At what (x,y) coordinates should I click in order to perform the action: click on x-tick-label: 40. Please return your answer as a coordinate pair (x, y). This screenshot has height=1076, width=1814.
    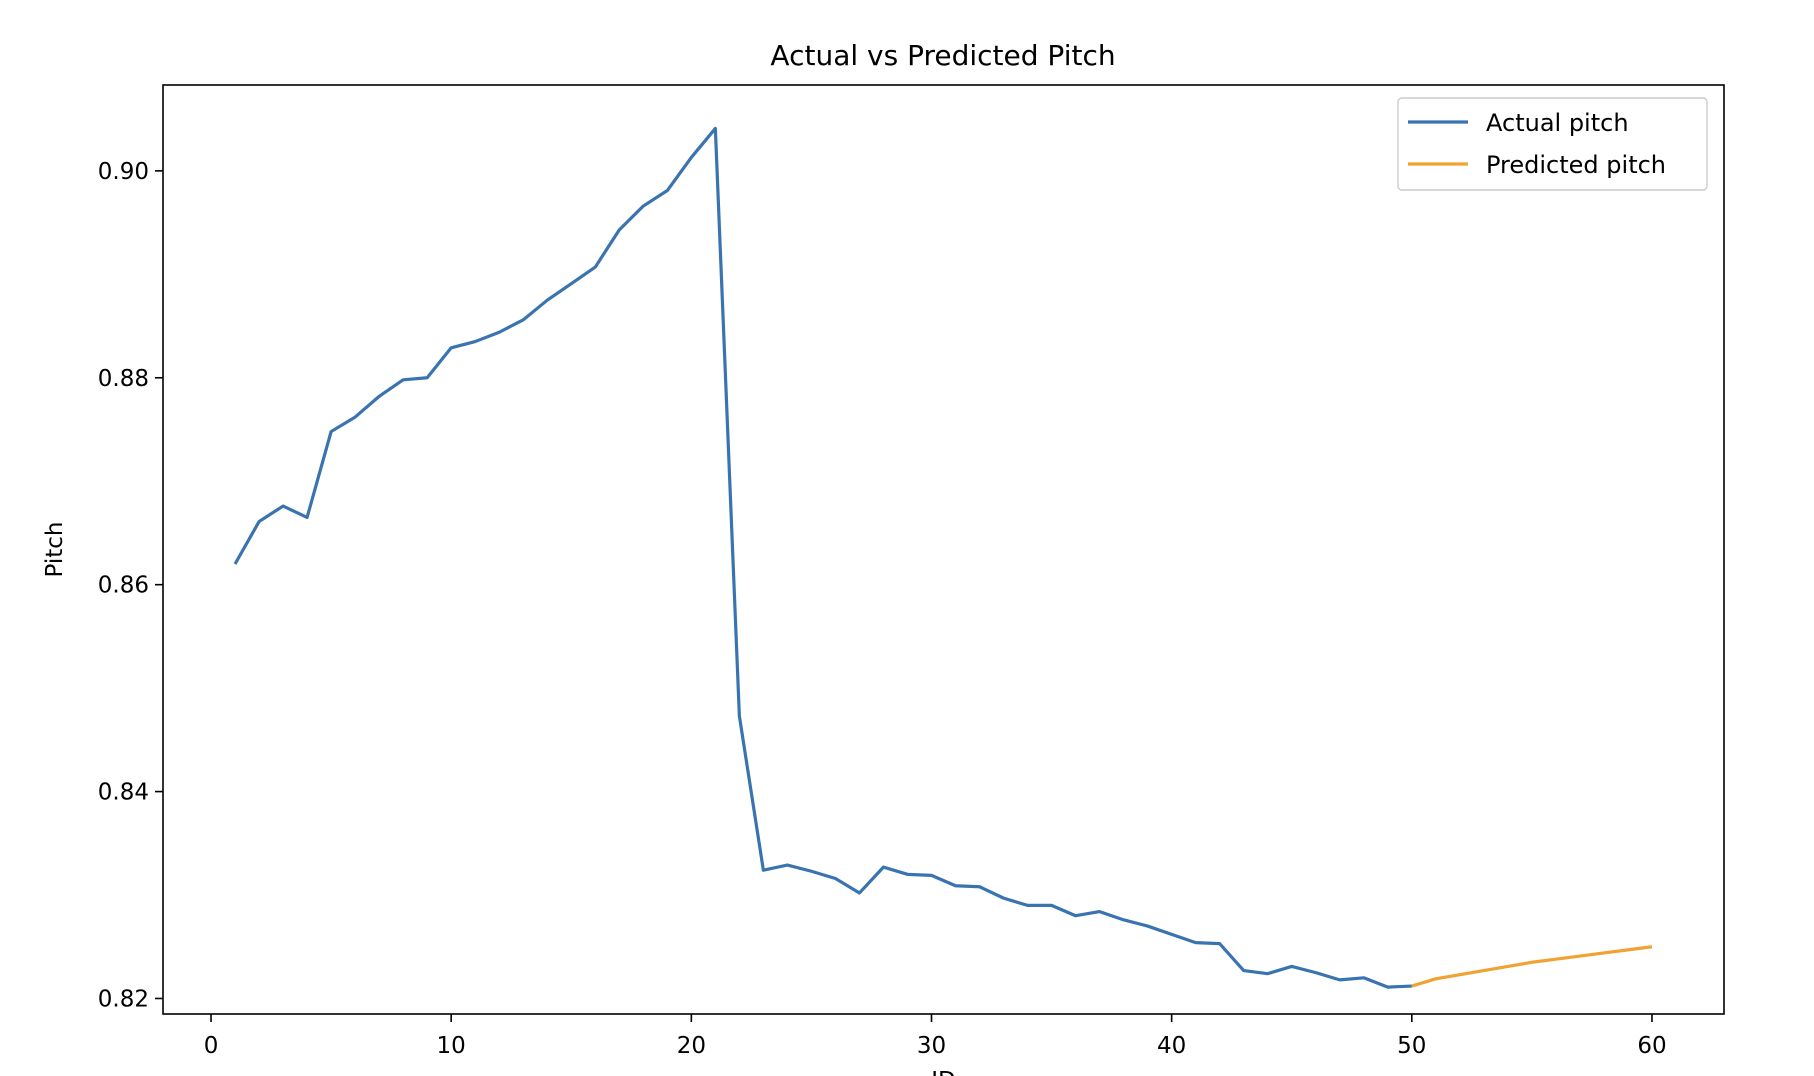
    Looking at the image, I should click on (1171, 1046).